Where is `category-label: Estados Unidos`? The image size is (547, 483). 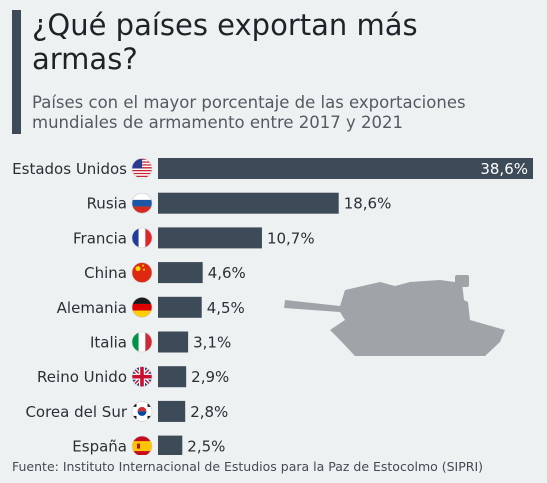
category-label: Estados Unidos is located at coordinates (69, 169).